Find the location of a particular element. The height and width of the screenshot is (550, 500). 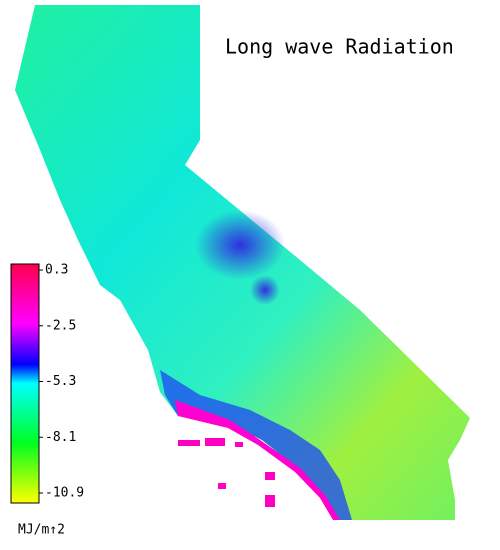

colorbar-tick-label: -2.5 is located at coordinates (60, 325).